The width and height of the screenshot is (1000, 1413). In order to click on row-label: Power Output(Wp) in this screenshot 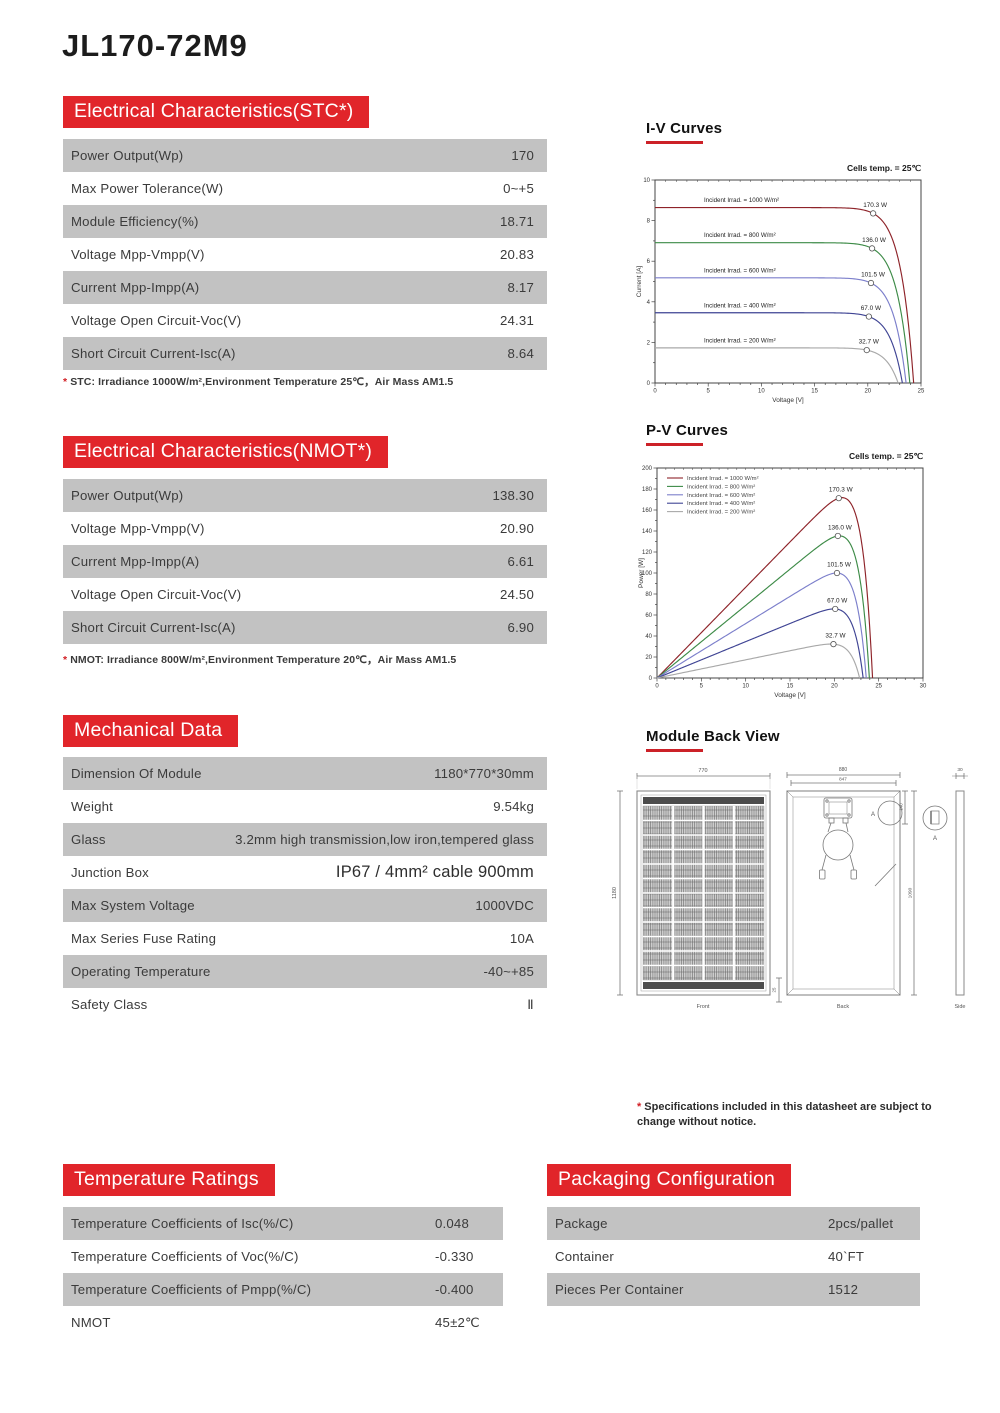, I will do `click(127, 155)`.